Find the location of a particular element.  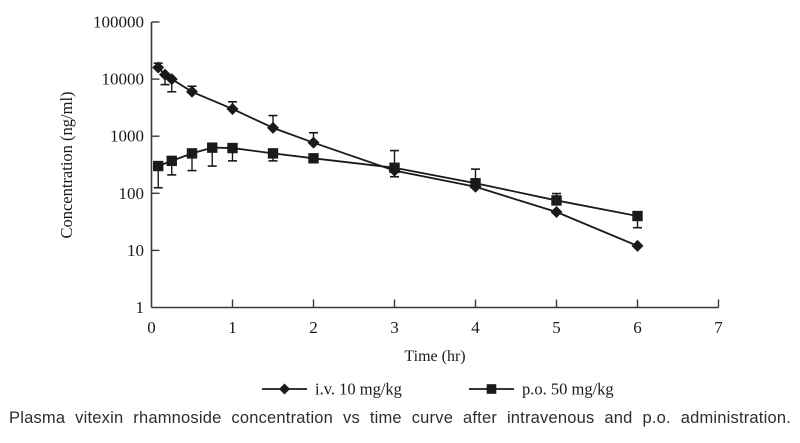

chart-text: 100000 is located at coordinates (118, 22).